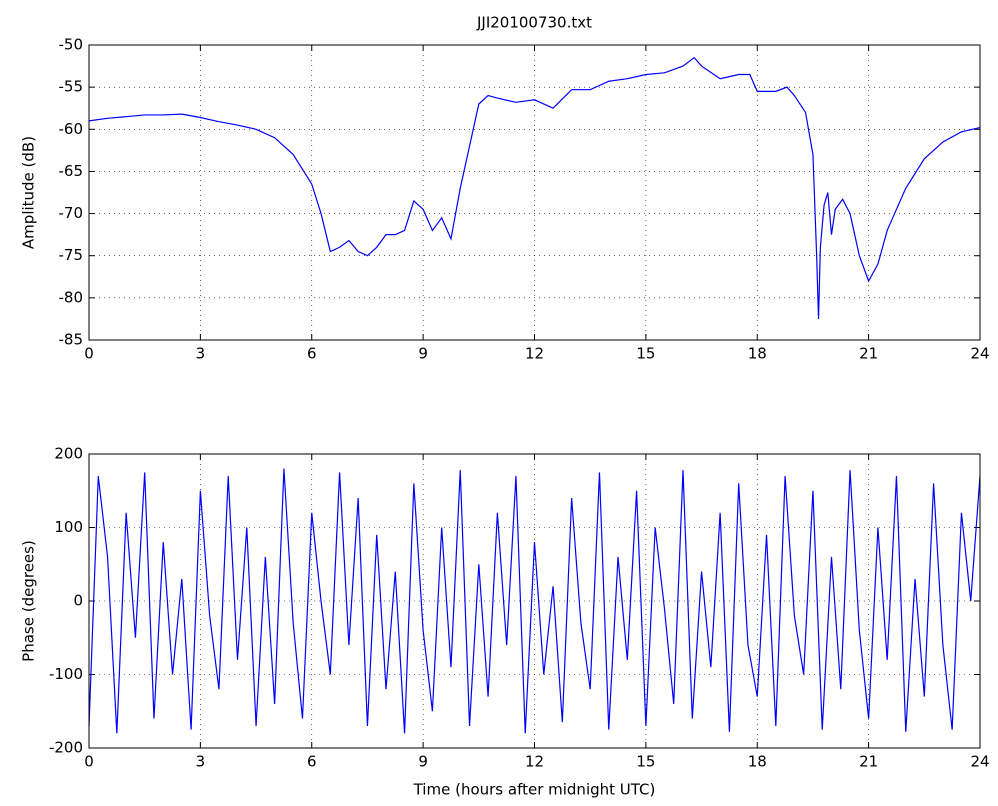 Image resolution: width=998 pixels, height=806 pixels. I want to click on y-tick-label: -200, so click(66, 748).